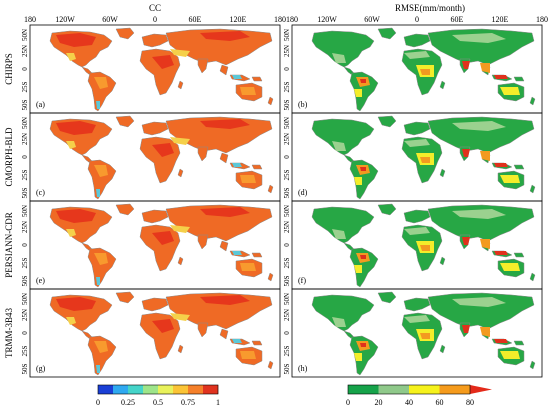  What do you see at coordinates (303, 104) in the screenshot?
I see `panel-label: (b)` at bounding box center [303, 104].